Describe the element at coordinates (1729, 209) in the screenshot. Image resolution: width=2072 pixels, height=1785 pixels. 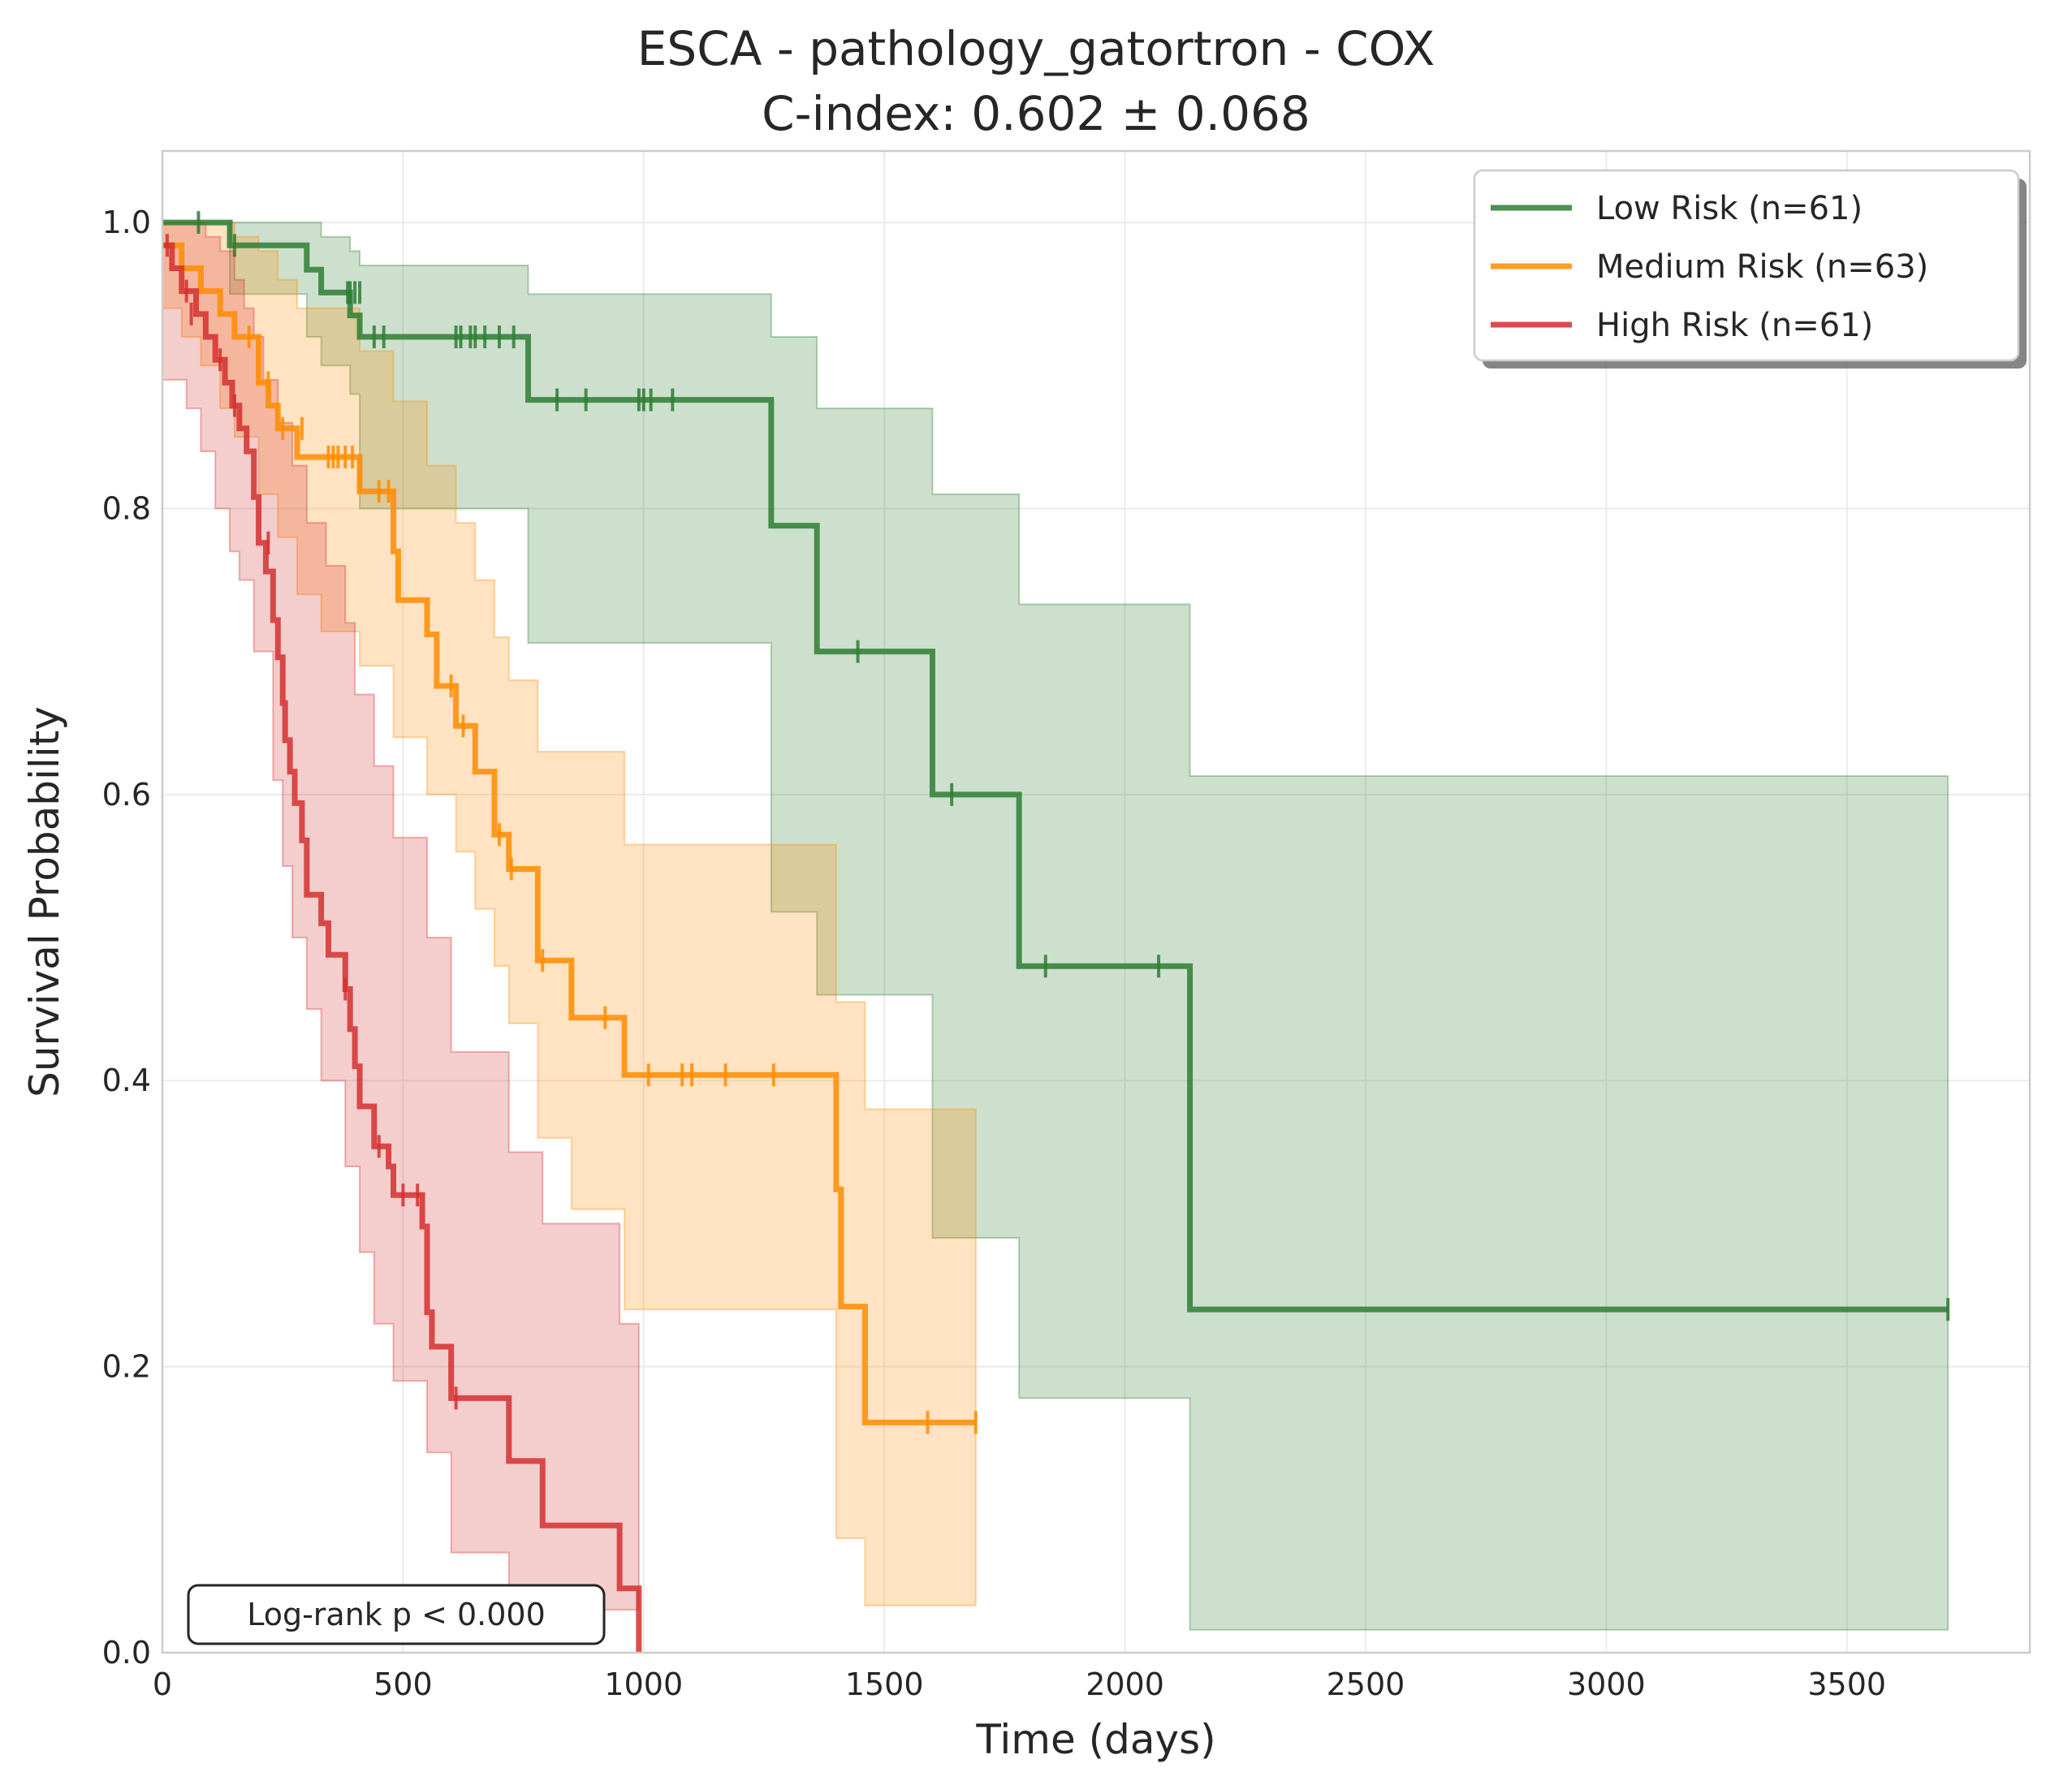
I see `low-risk-legend-label: Low Risk (n=61)` at that location.